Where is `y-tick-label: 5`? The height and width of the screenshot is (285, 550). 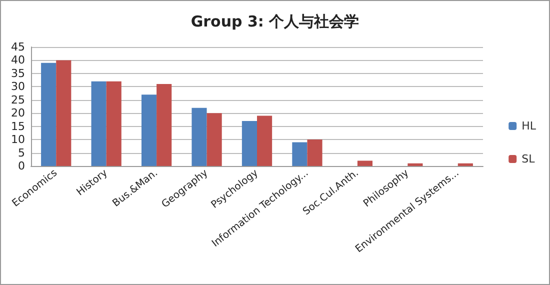
y-tick-label: 5 is located at coordinates (21, 153).